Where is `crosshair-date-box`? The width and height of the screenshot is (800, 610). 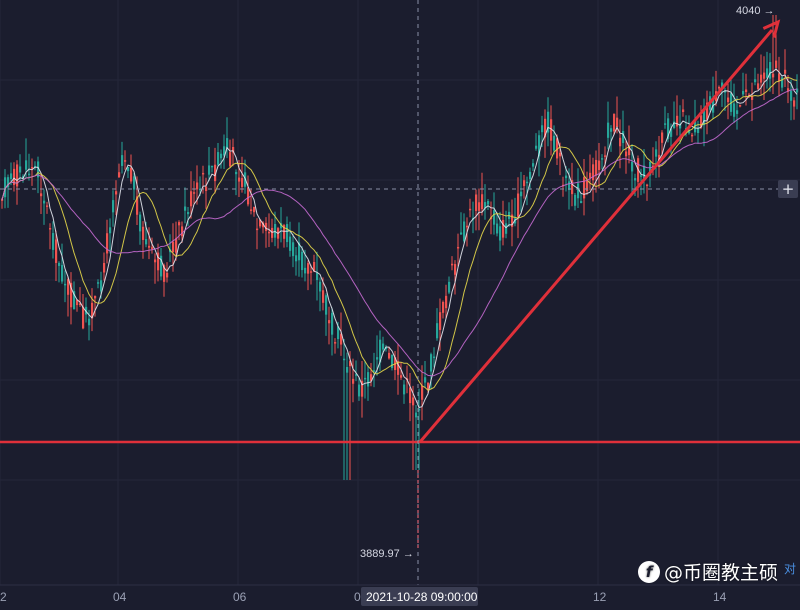 crosshair-date-box is located at coordinates (419, 596).